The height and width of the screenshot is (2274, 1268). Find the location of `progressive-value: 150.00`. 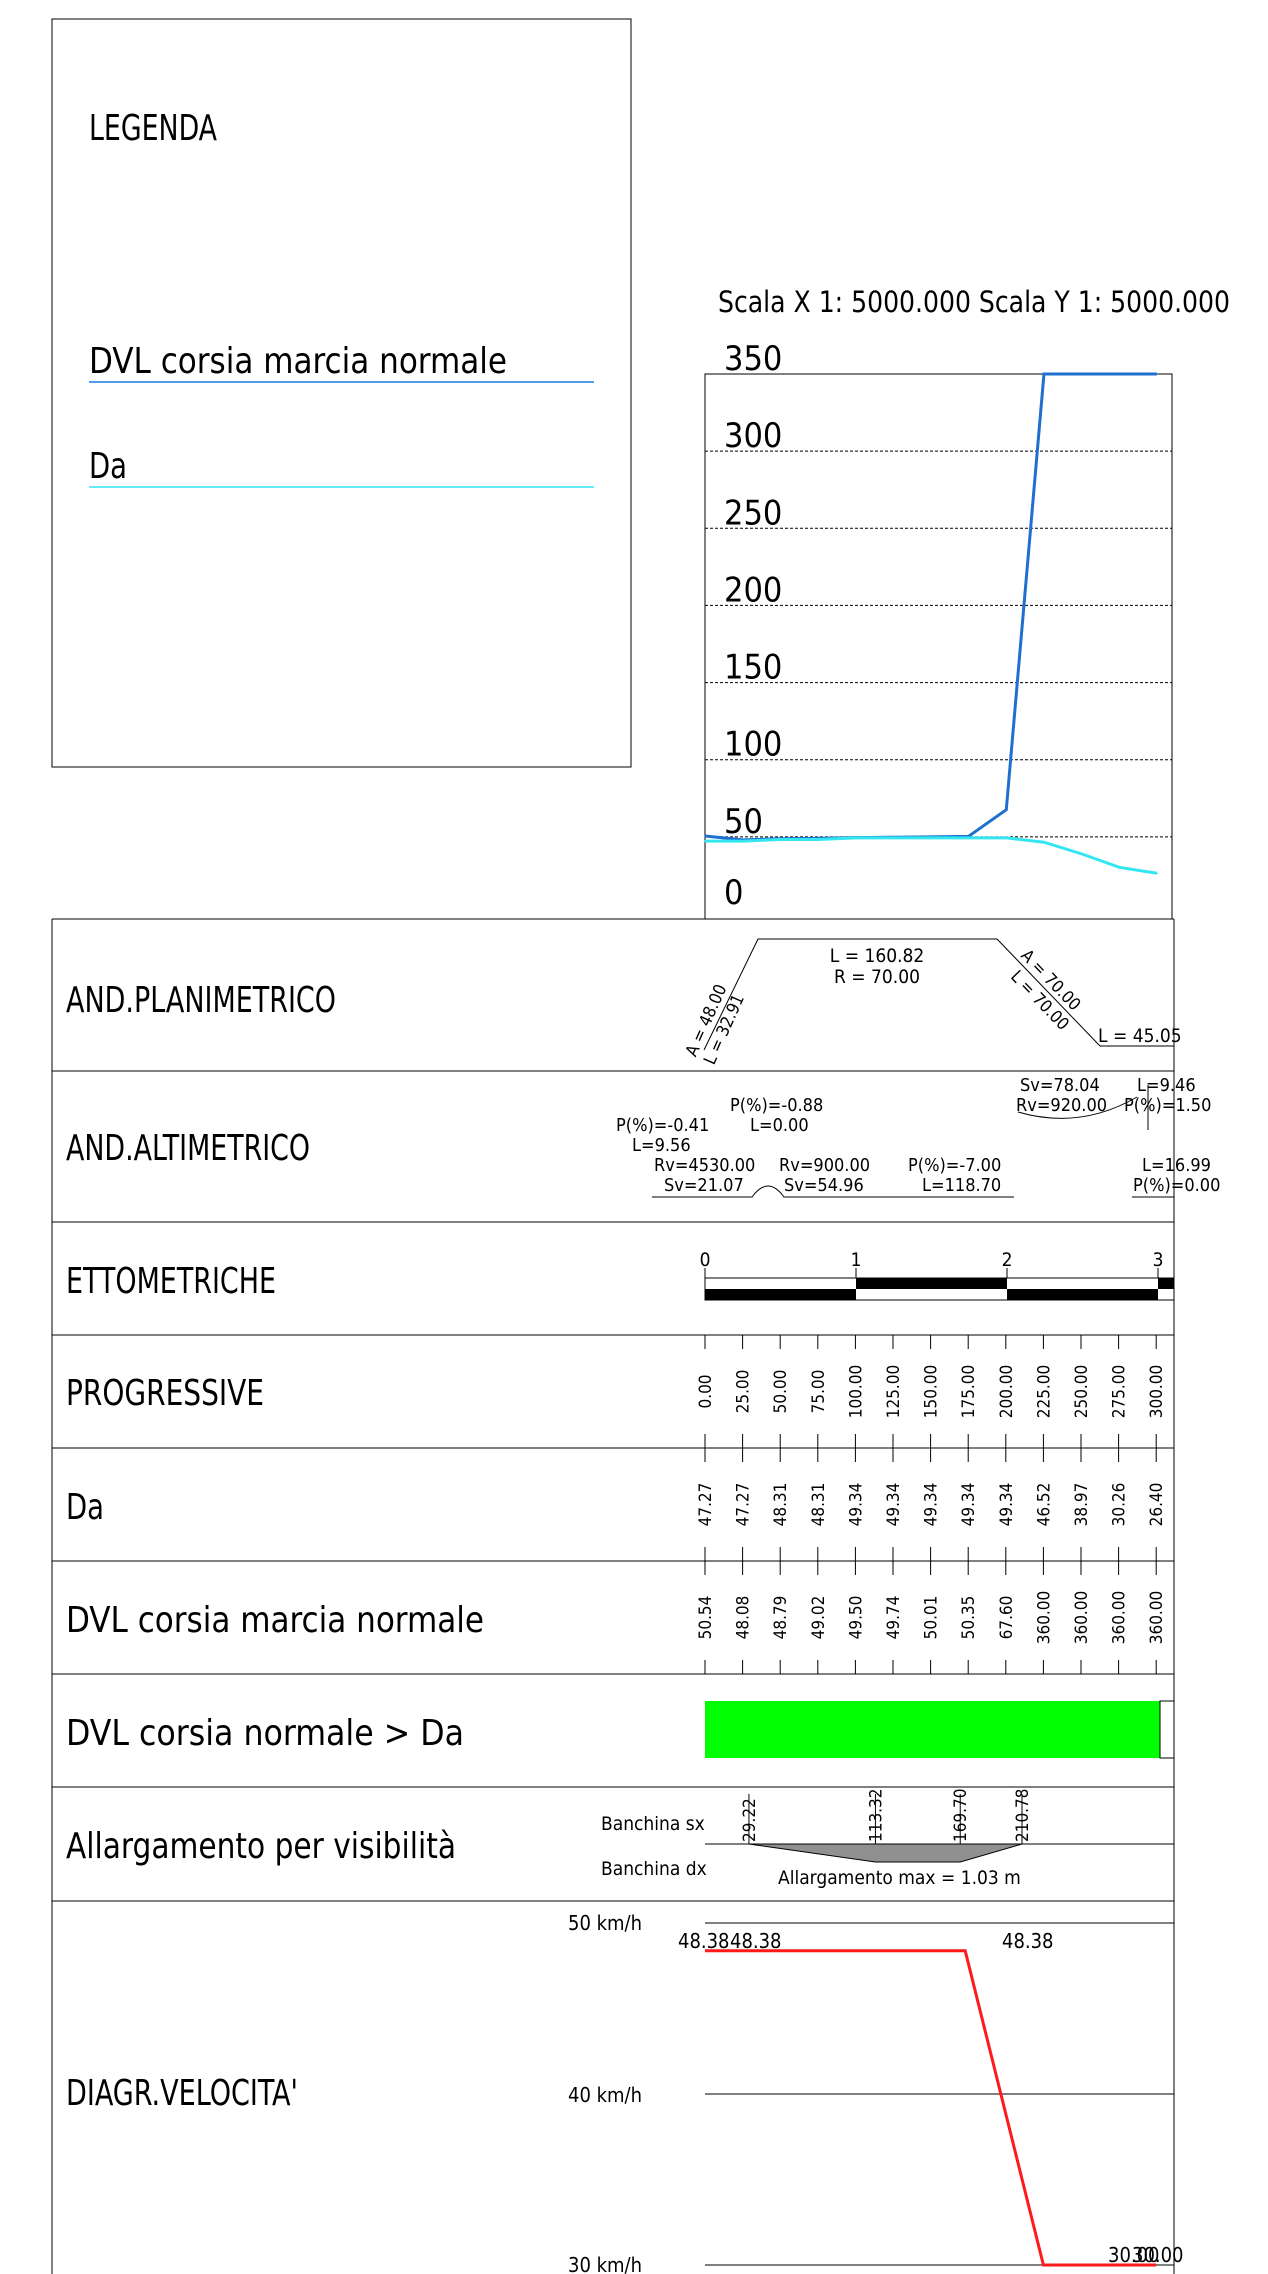

progressive-value: 150.00 is located at coordinates (932, 1392).